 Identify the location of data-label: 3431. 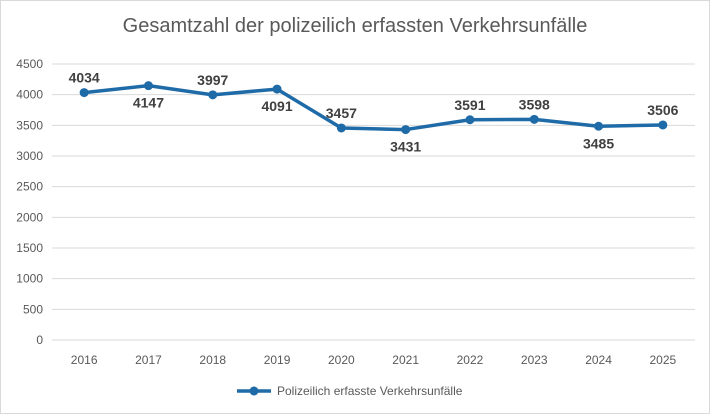
(405, 147).